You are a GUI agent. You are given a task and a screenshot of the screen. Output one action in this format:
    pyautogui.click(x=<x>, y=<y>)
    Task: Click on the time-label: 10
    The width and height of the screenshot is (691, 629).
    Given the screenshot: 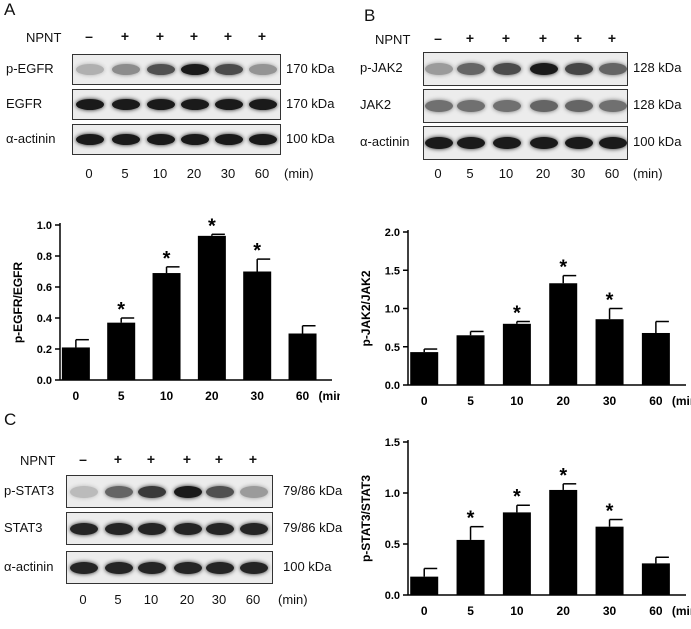 What is the action you would take?
    pyautogui.click(x=151, y=599)
    